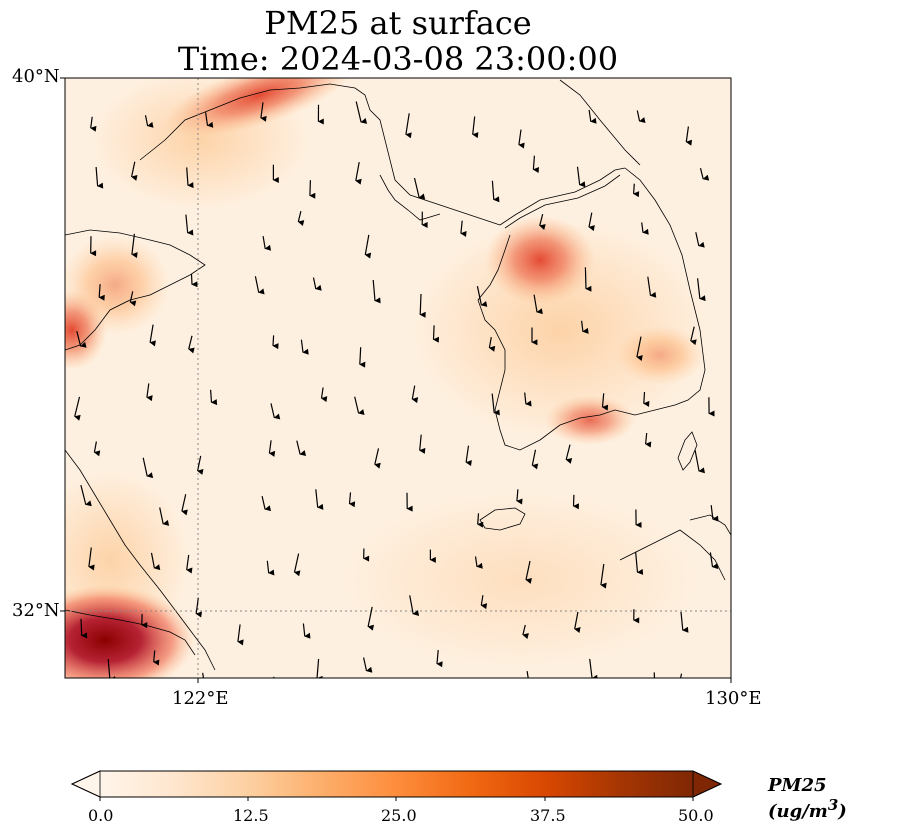 This screenshot has width=905, height=836. I want to click on colorbar-tick-0: 0.0, so click(101, 815).